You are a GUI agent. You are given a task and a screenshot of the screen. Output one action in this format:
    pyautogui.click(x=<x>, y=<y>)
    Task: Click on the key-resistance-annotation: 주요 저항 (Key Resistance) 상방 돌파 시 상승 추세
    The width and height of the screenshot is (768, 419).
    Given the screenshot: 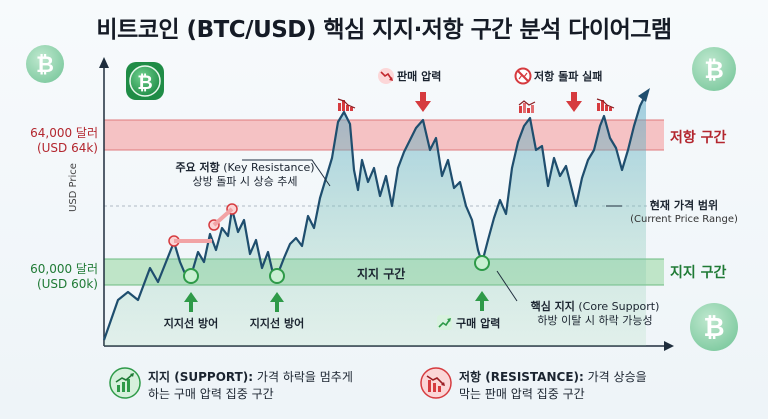 What is the action you would take?
    pyautogui.click(x=245, y=175)
    